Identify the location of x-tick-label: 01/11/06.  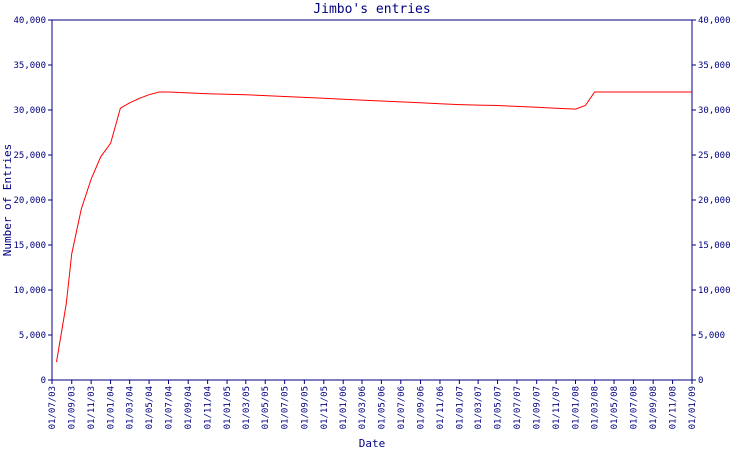
(441, 407).